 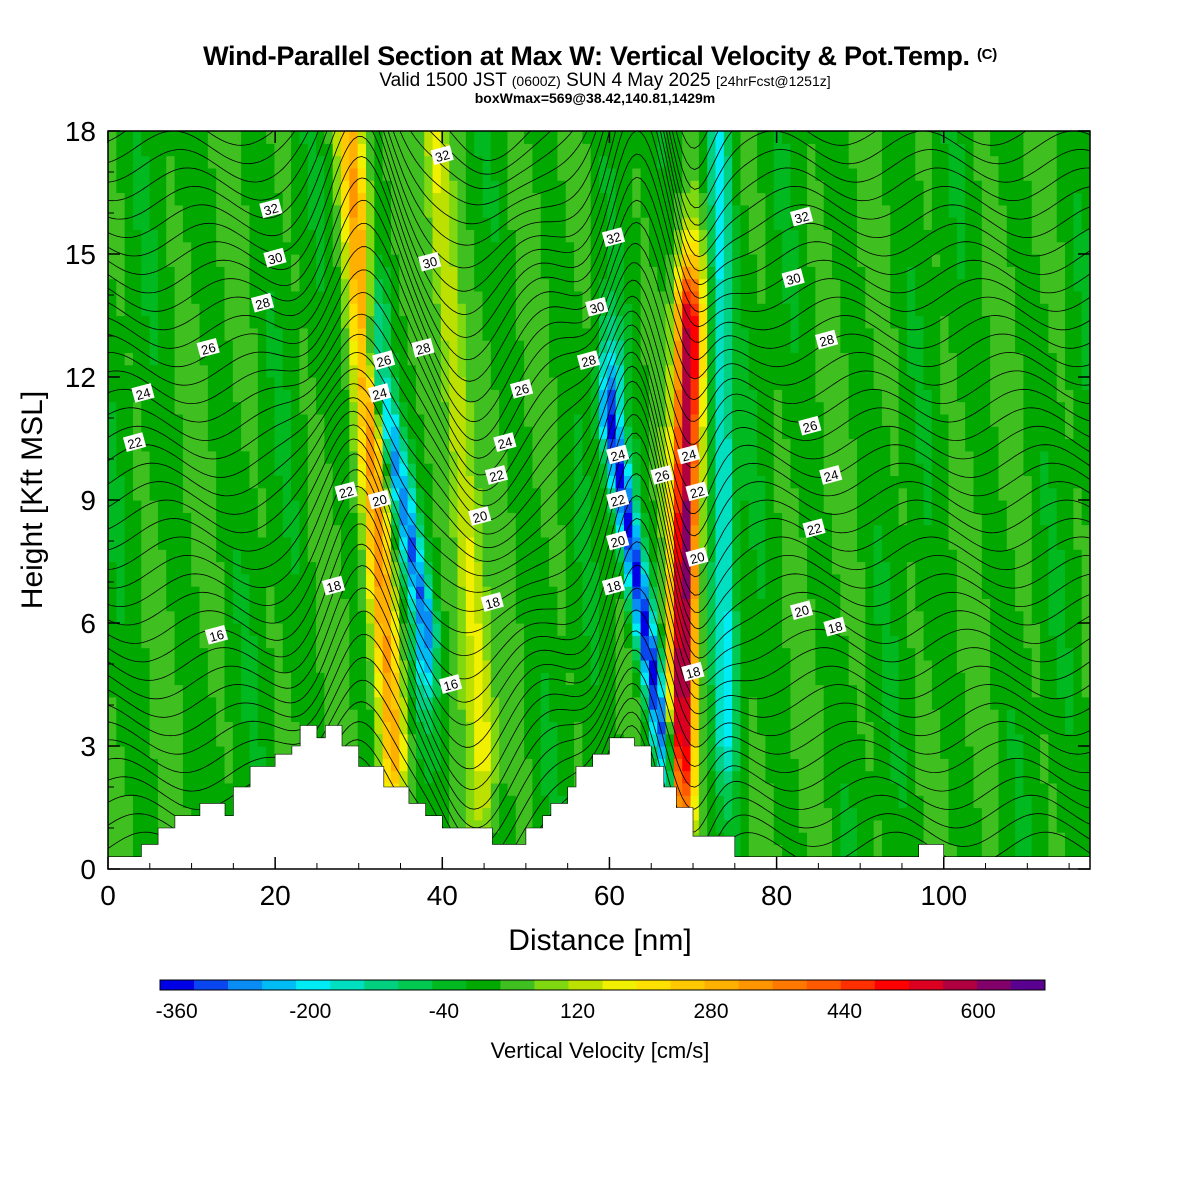 What do you see at coordinates (444, 1011) in the screenshot?
I see `colorbar-tick-label: -40` at bounding box center [444, 1011].